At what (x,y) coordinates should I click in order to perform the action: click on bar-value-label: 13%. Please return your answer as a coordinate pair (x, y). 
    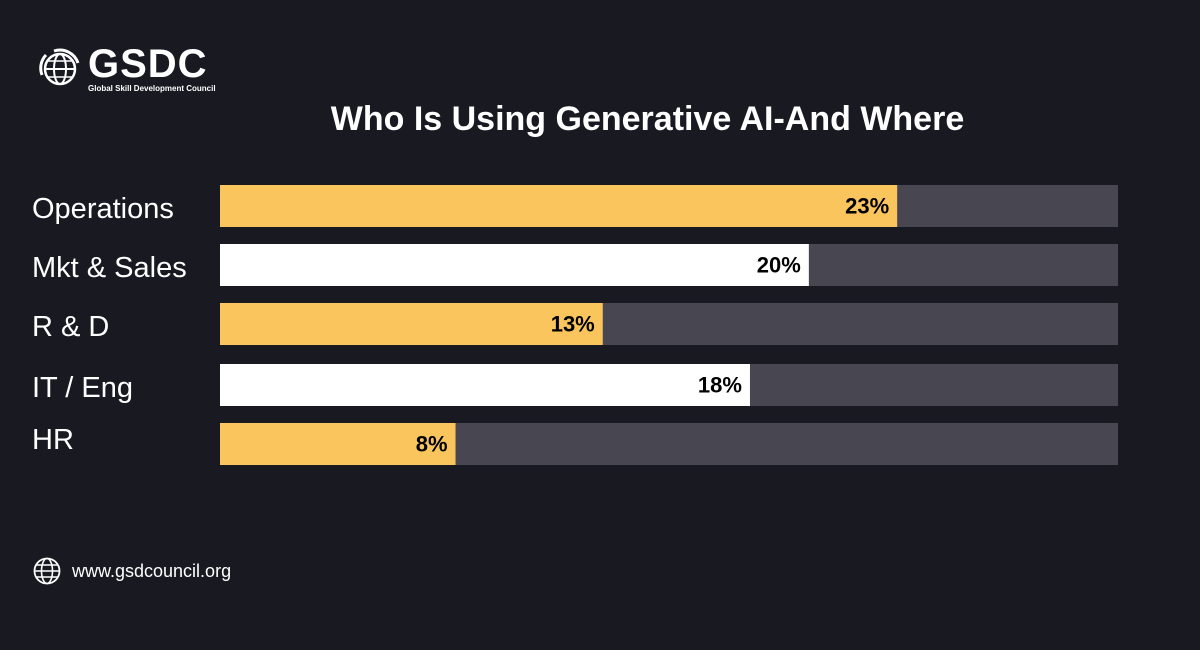
    Looking at the image, I should click on (573, 324).